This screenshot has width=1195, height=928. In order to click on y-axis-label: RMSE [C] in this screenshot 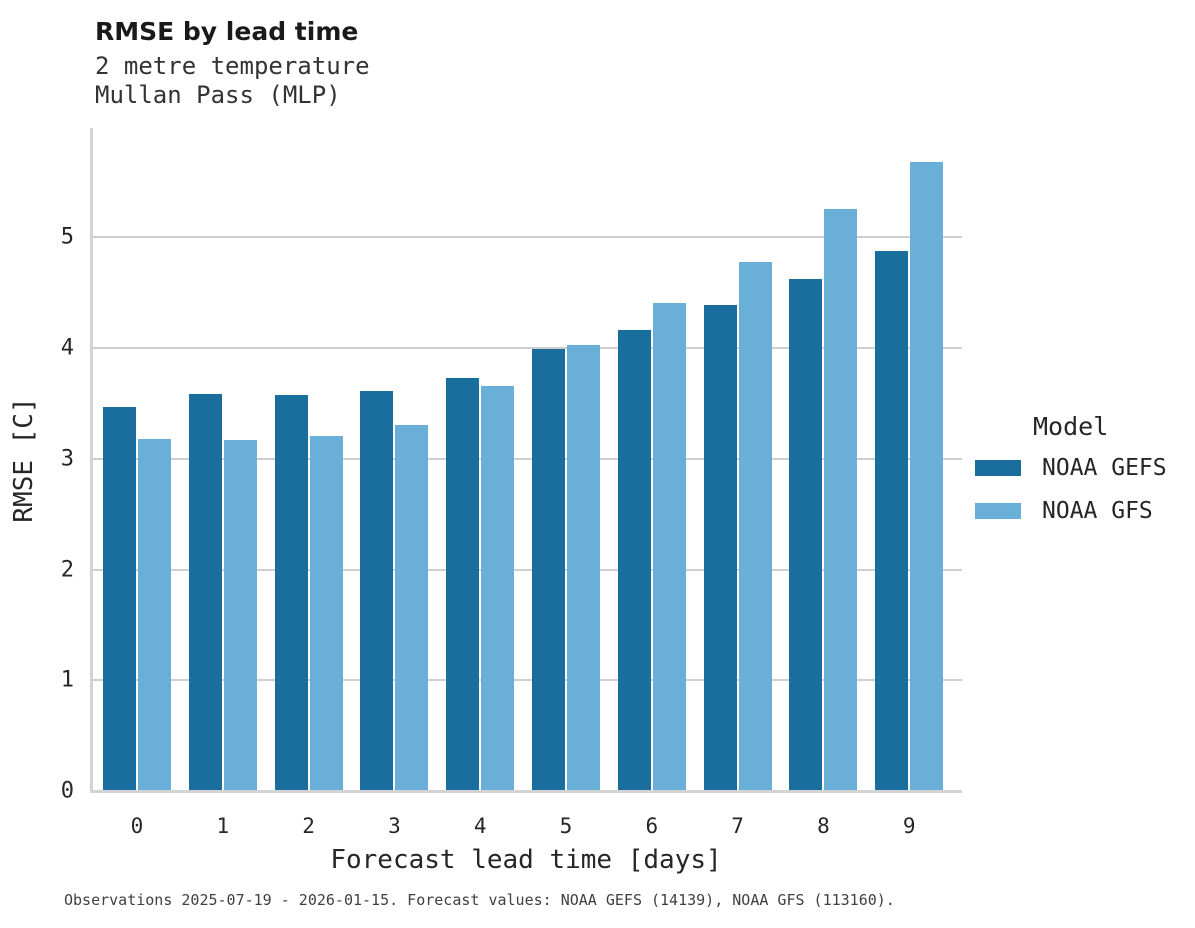, I will do `click(24, 460)`.